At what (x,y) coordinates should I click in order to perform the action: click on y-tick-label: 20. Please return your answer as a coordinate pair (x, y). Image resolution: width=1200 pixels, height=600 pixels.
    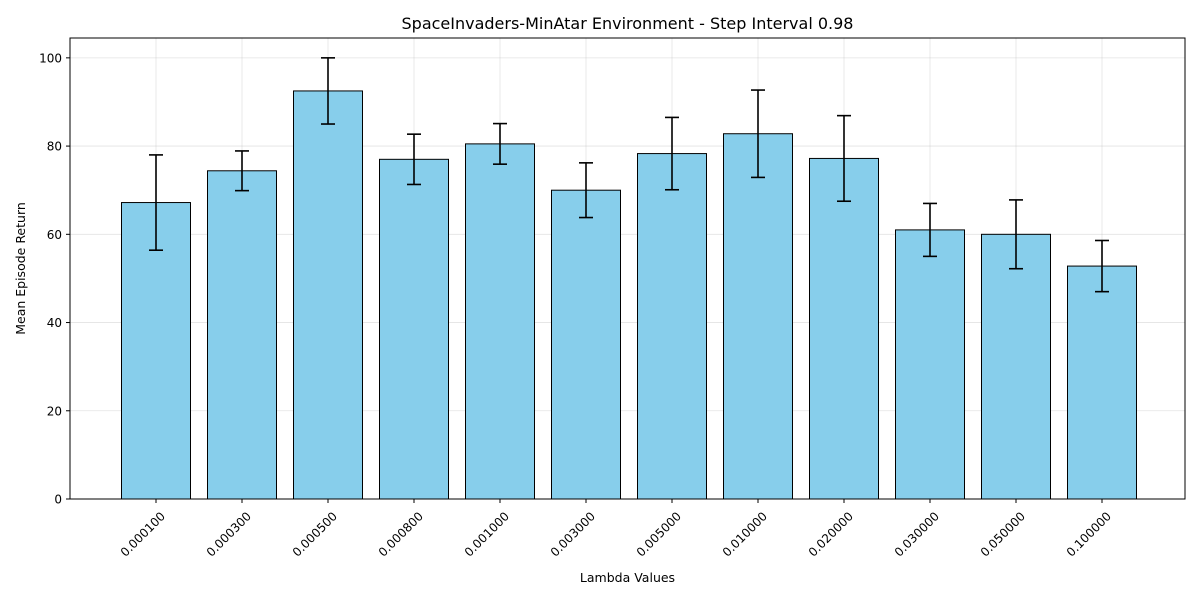
    Looking at the image, I should click on (54, 411).